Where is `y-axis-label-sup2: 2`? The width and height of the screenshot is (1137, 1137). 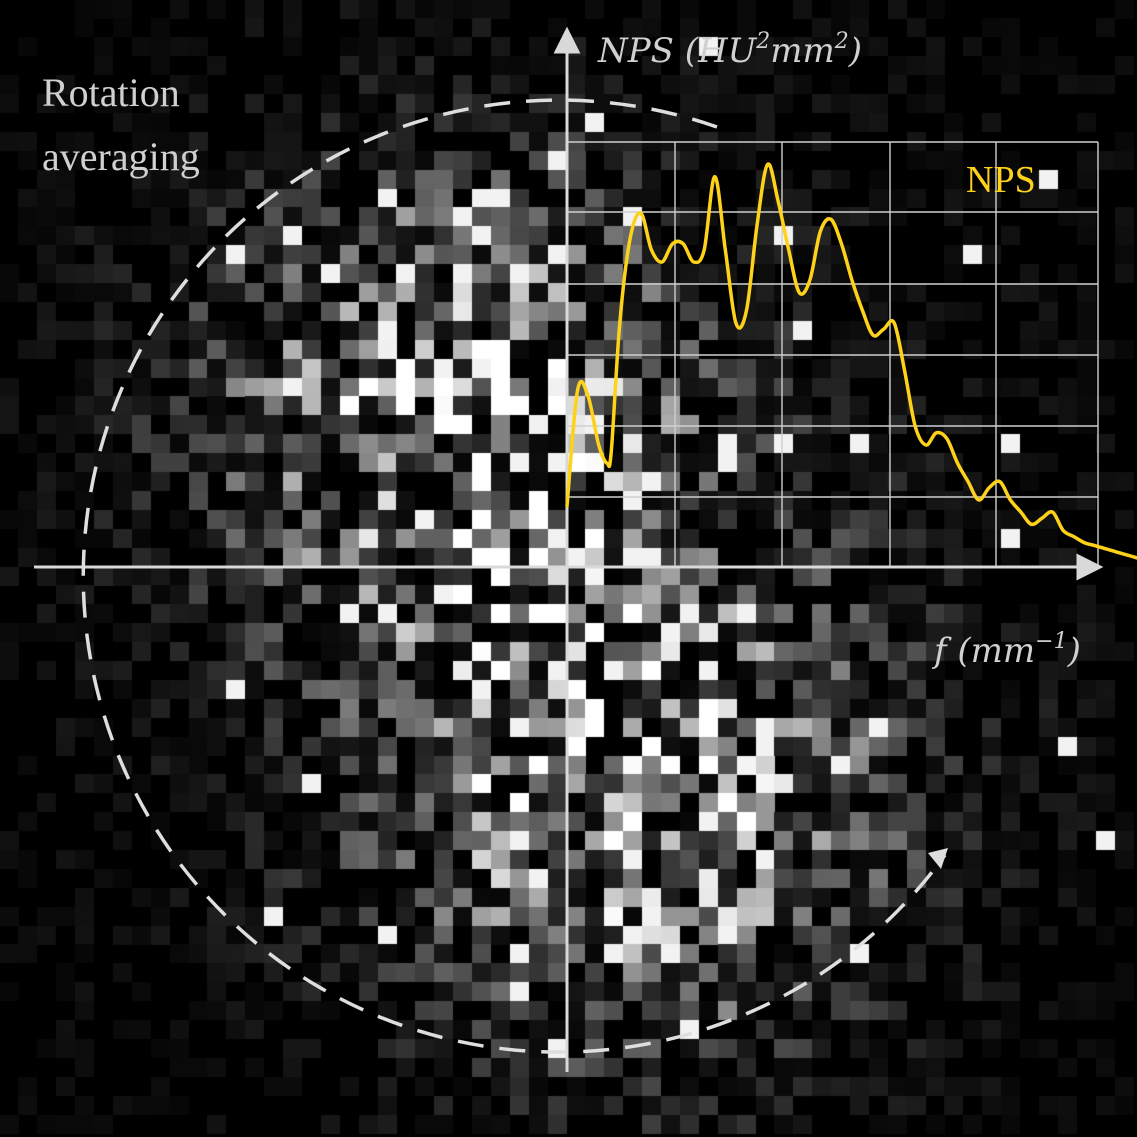 y-axis-label-sup2: 2 is located at coordinates (841, 41).